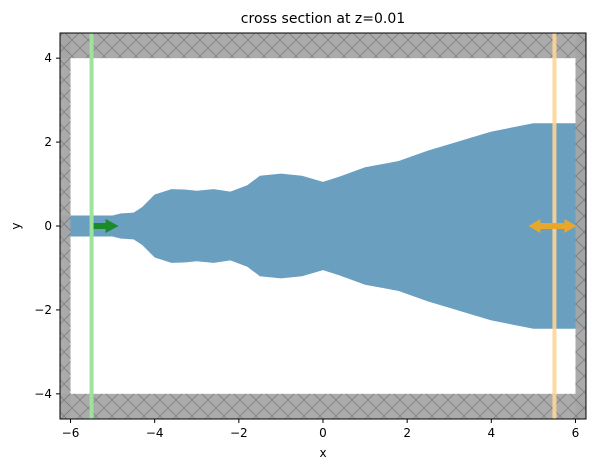  Describe the element at coordinates (43, 310) in the screenshot. I see `y-tick-label: −2` at that location.